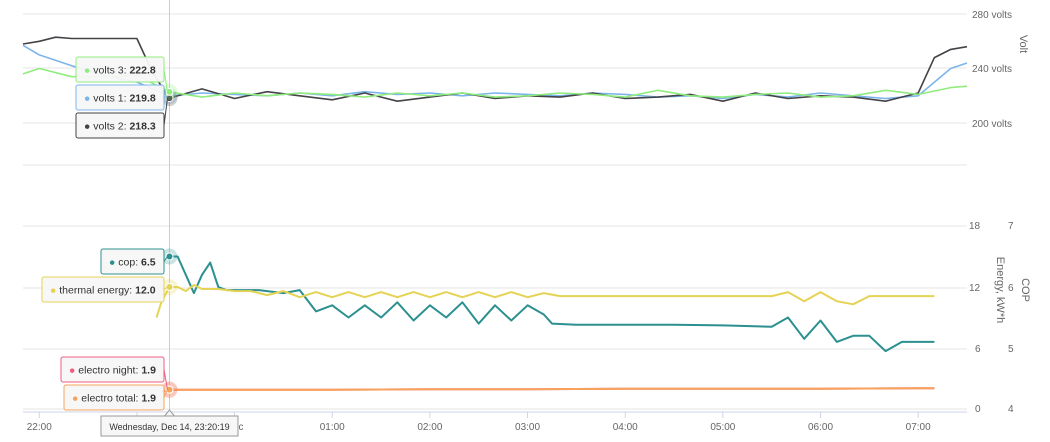 The width and height of the screenshot is (1050, 442). Describe the element at coordinates (1011, 349) in the screenshot. I see `cop-y-tick-label: 5` at that location.